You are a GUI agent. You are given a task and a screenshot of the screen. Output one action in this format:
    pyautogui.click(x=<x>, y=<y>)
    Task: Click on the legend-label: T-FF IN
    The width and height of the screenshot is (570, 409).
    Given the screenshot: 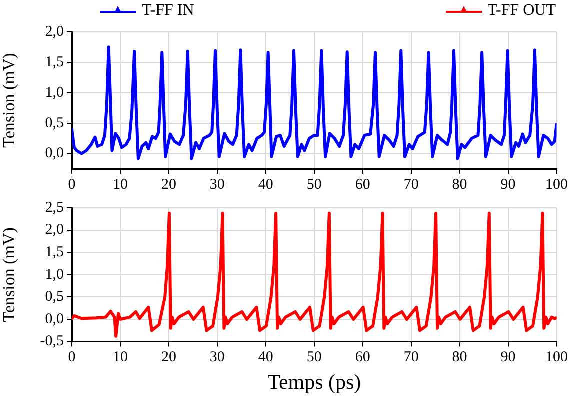 What is the action you would take?
    pyautogui.click(x=168, y=11)
    